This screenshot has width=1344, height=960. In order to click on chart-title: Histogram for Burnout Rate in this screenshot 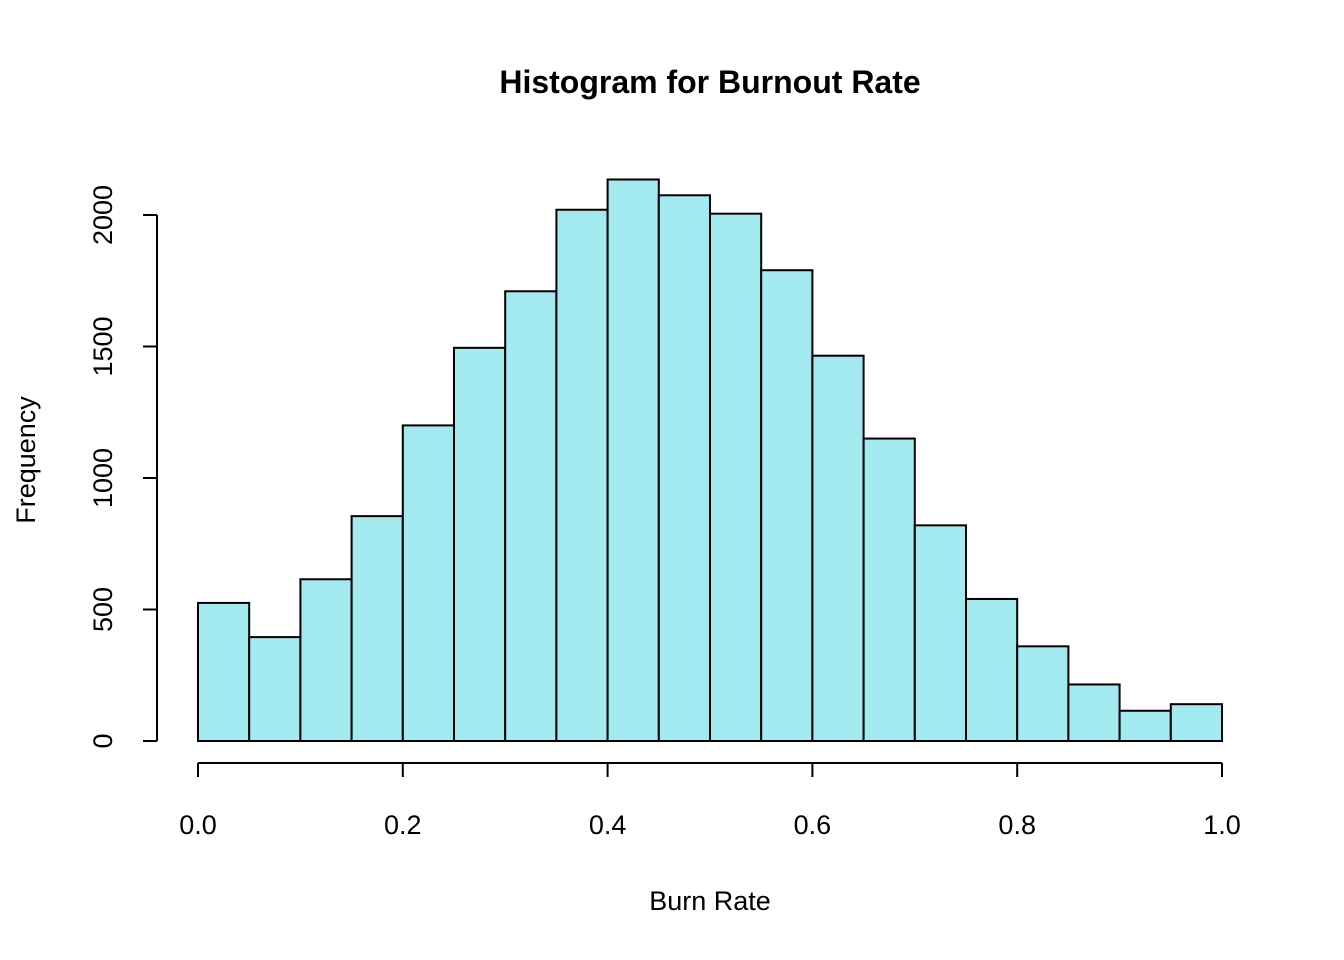, I will do `click(709, 82)`.